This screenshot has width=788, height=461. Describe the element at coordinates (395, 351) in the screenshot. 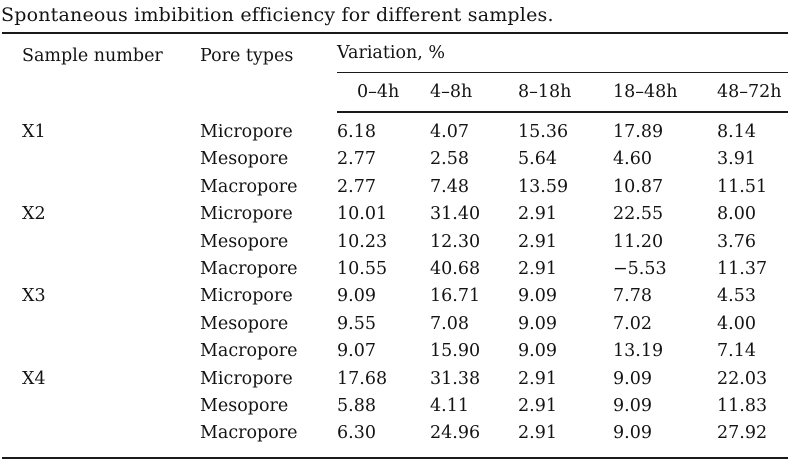

I see `table-row: Macropore 9.07 15.90 9.09 13.19 7.14` at that location.